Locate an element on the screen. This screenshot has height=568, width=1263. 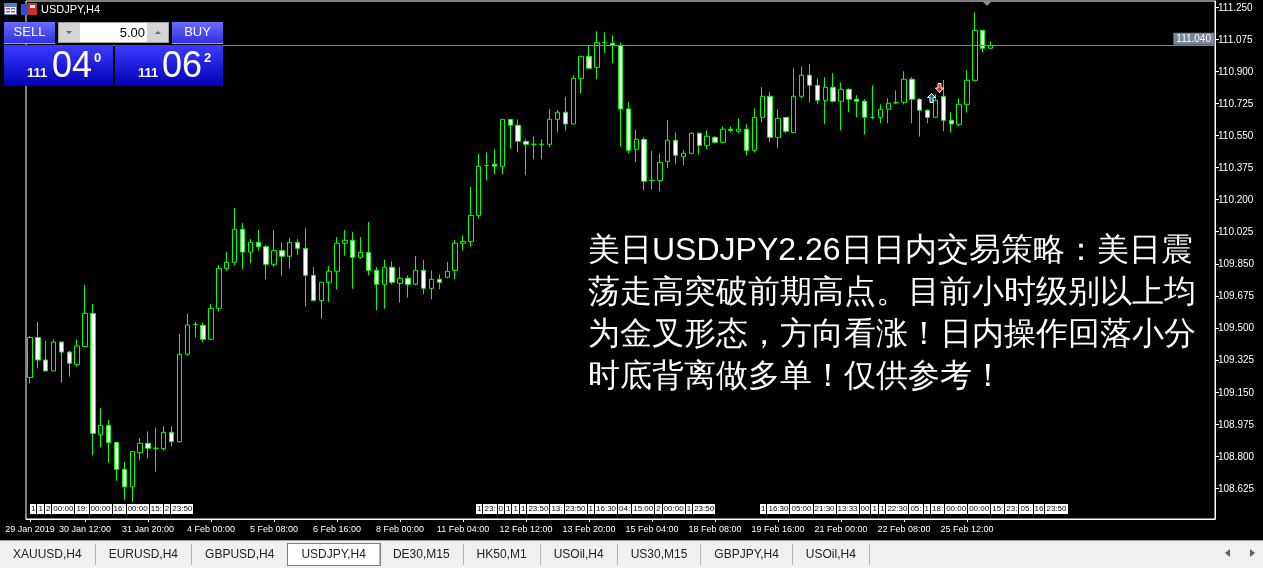
y-tick-label: 109.500 is located at coordinates (1236, 328).